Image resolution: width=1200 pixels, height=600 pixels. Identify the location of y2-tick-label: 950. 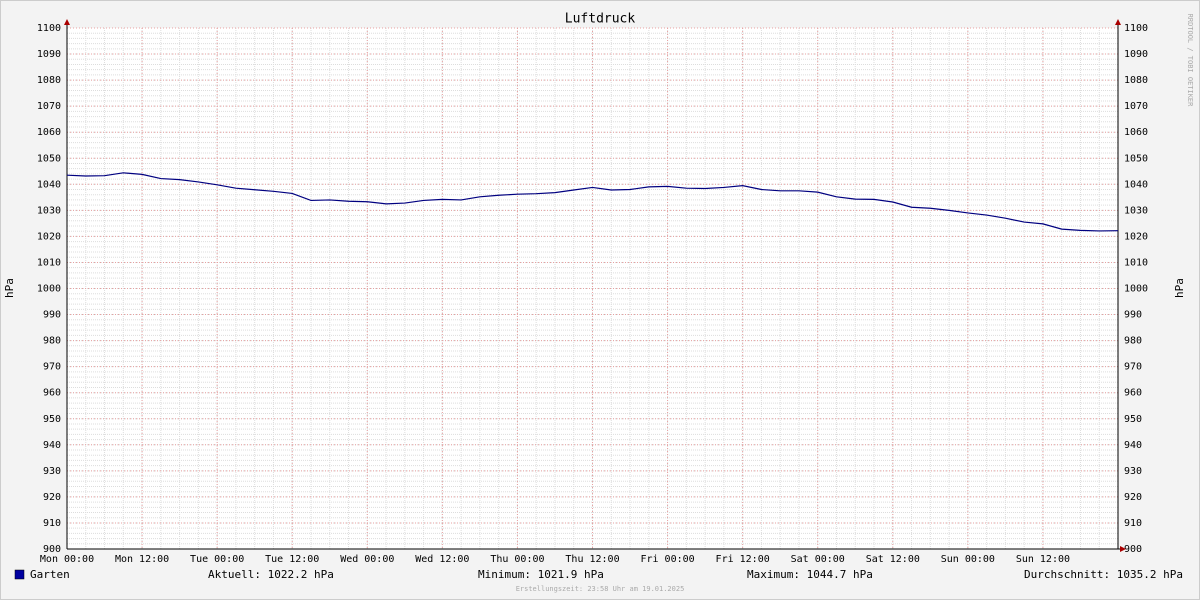
(1133, 419).